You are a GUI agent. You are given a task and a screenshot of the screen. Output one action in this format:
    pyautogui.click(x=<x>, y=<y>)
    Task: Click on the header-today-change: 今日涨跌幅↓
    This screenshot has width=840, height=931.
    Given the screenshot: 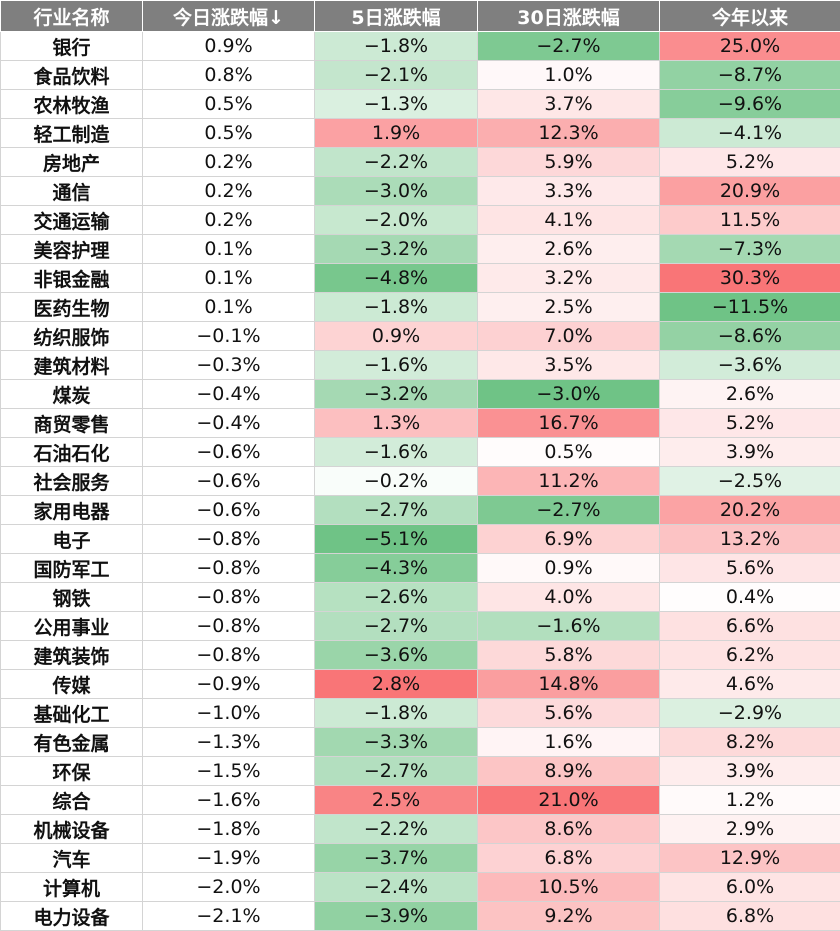 What is the action you would take?
    pyautogui.click(x=229, y=16)
    